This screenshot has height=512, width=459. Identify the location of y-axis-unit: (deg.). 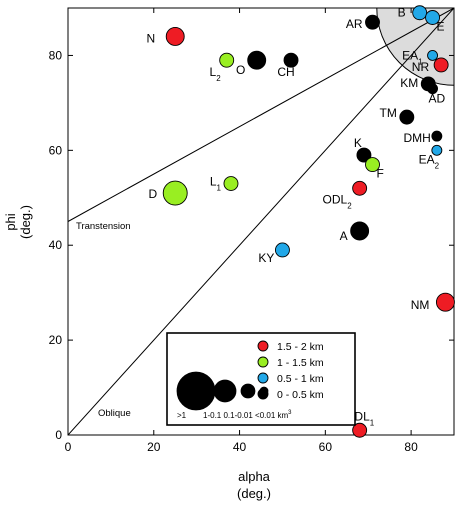
(25, 222).